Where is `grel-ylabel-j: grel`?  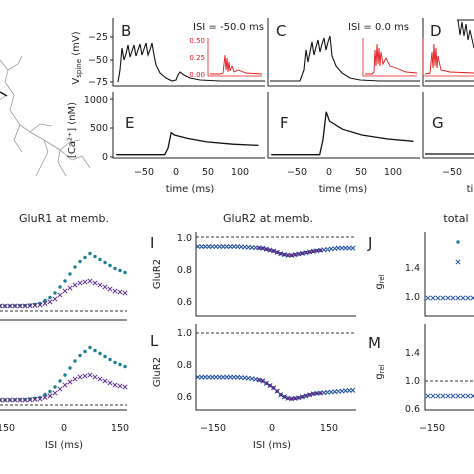 grel-ylabel-j: grel is located at coordinates (380, 281).